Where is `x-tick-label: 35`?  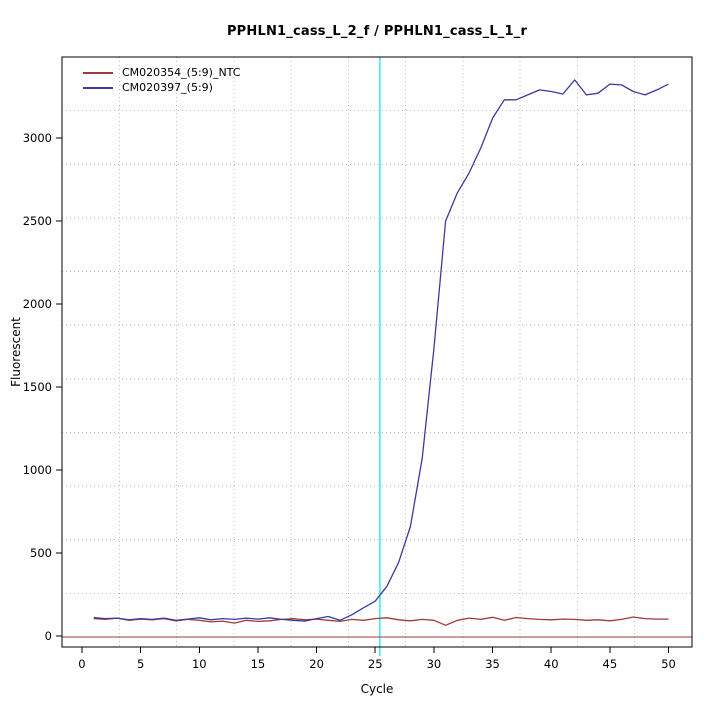
x-tick-label: 35 is located at coordinates (492, 664).